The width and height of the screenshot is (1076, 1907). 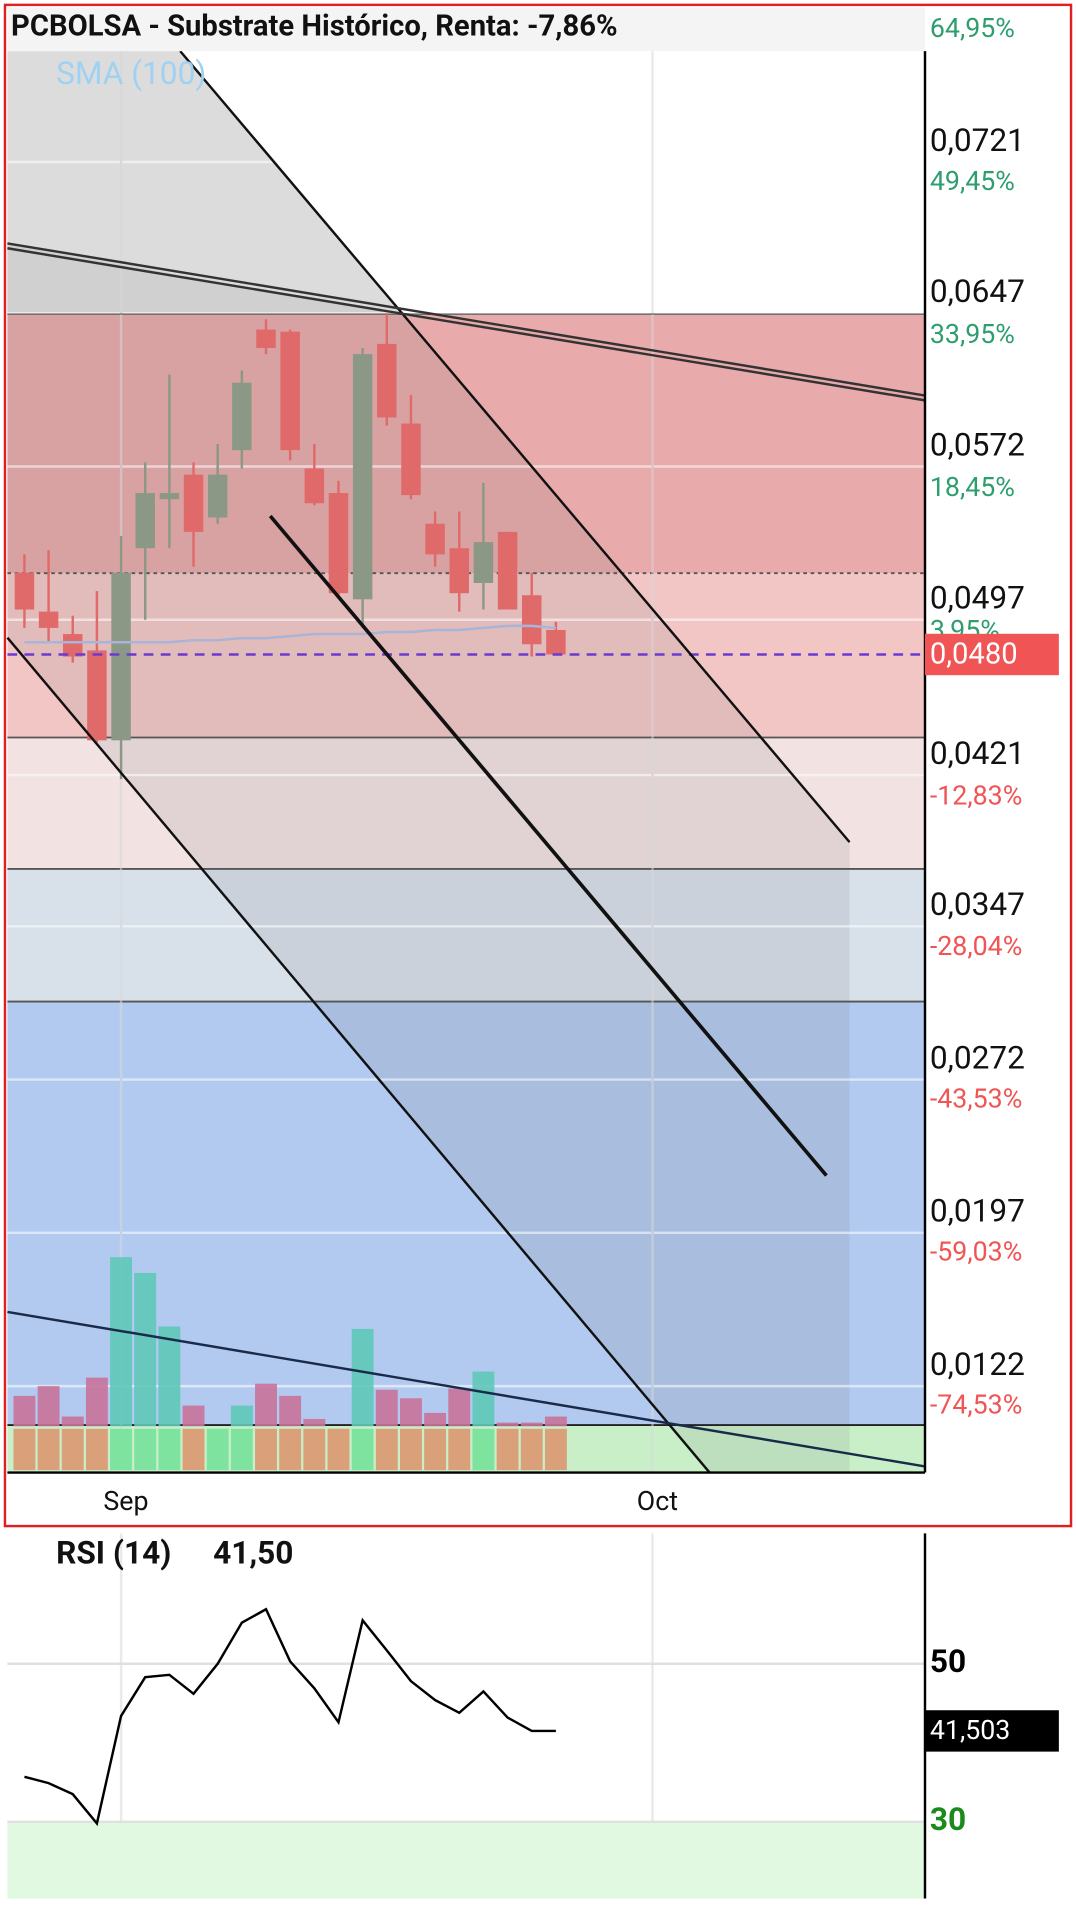 I want to click on y-tick-label: 0,0421, so click(x=977, y=753).